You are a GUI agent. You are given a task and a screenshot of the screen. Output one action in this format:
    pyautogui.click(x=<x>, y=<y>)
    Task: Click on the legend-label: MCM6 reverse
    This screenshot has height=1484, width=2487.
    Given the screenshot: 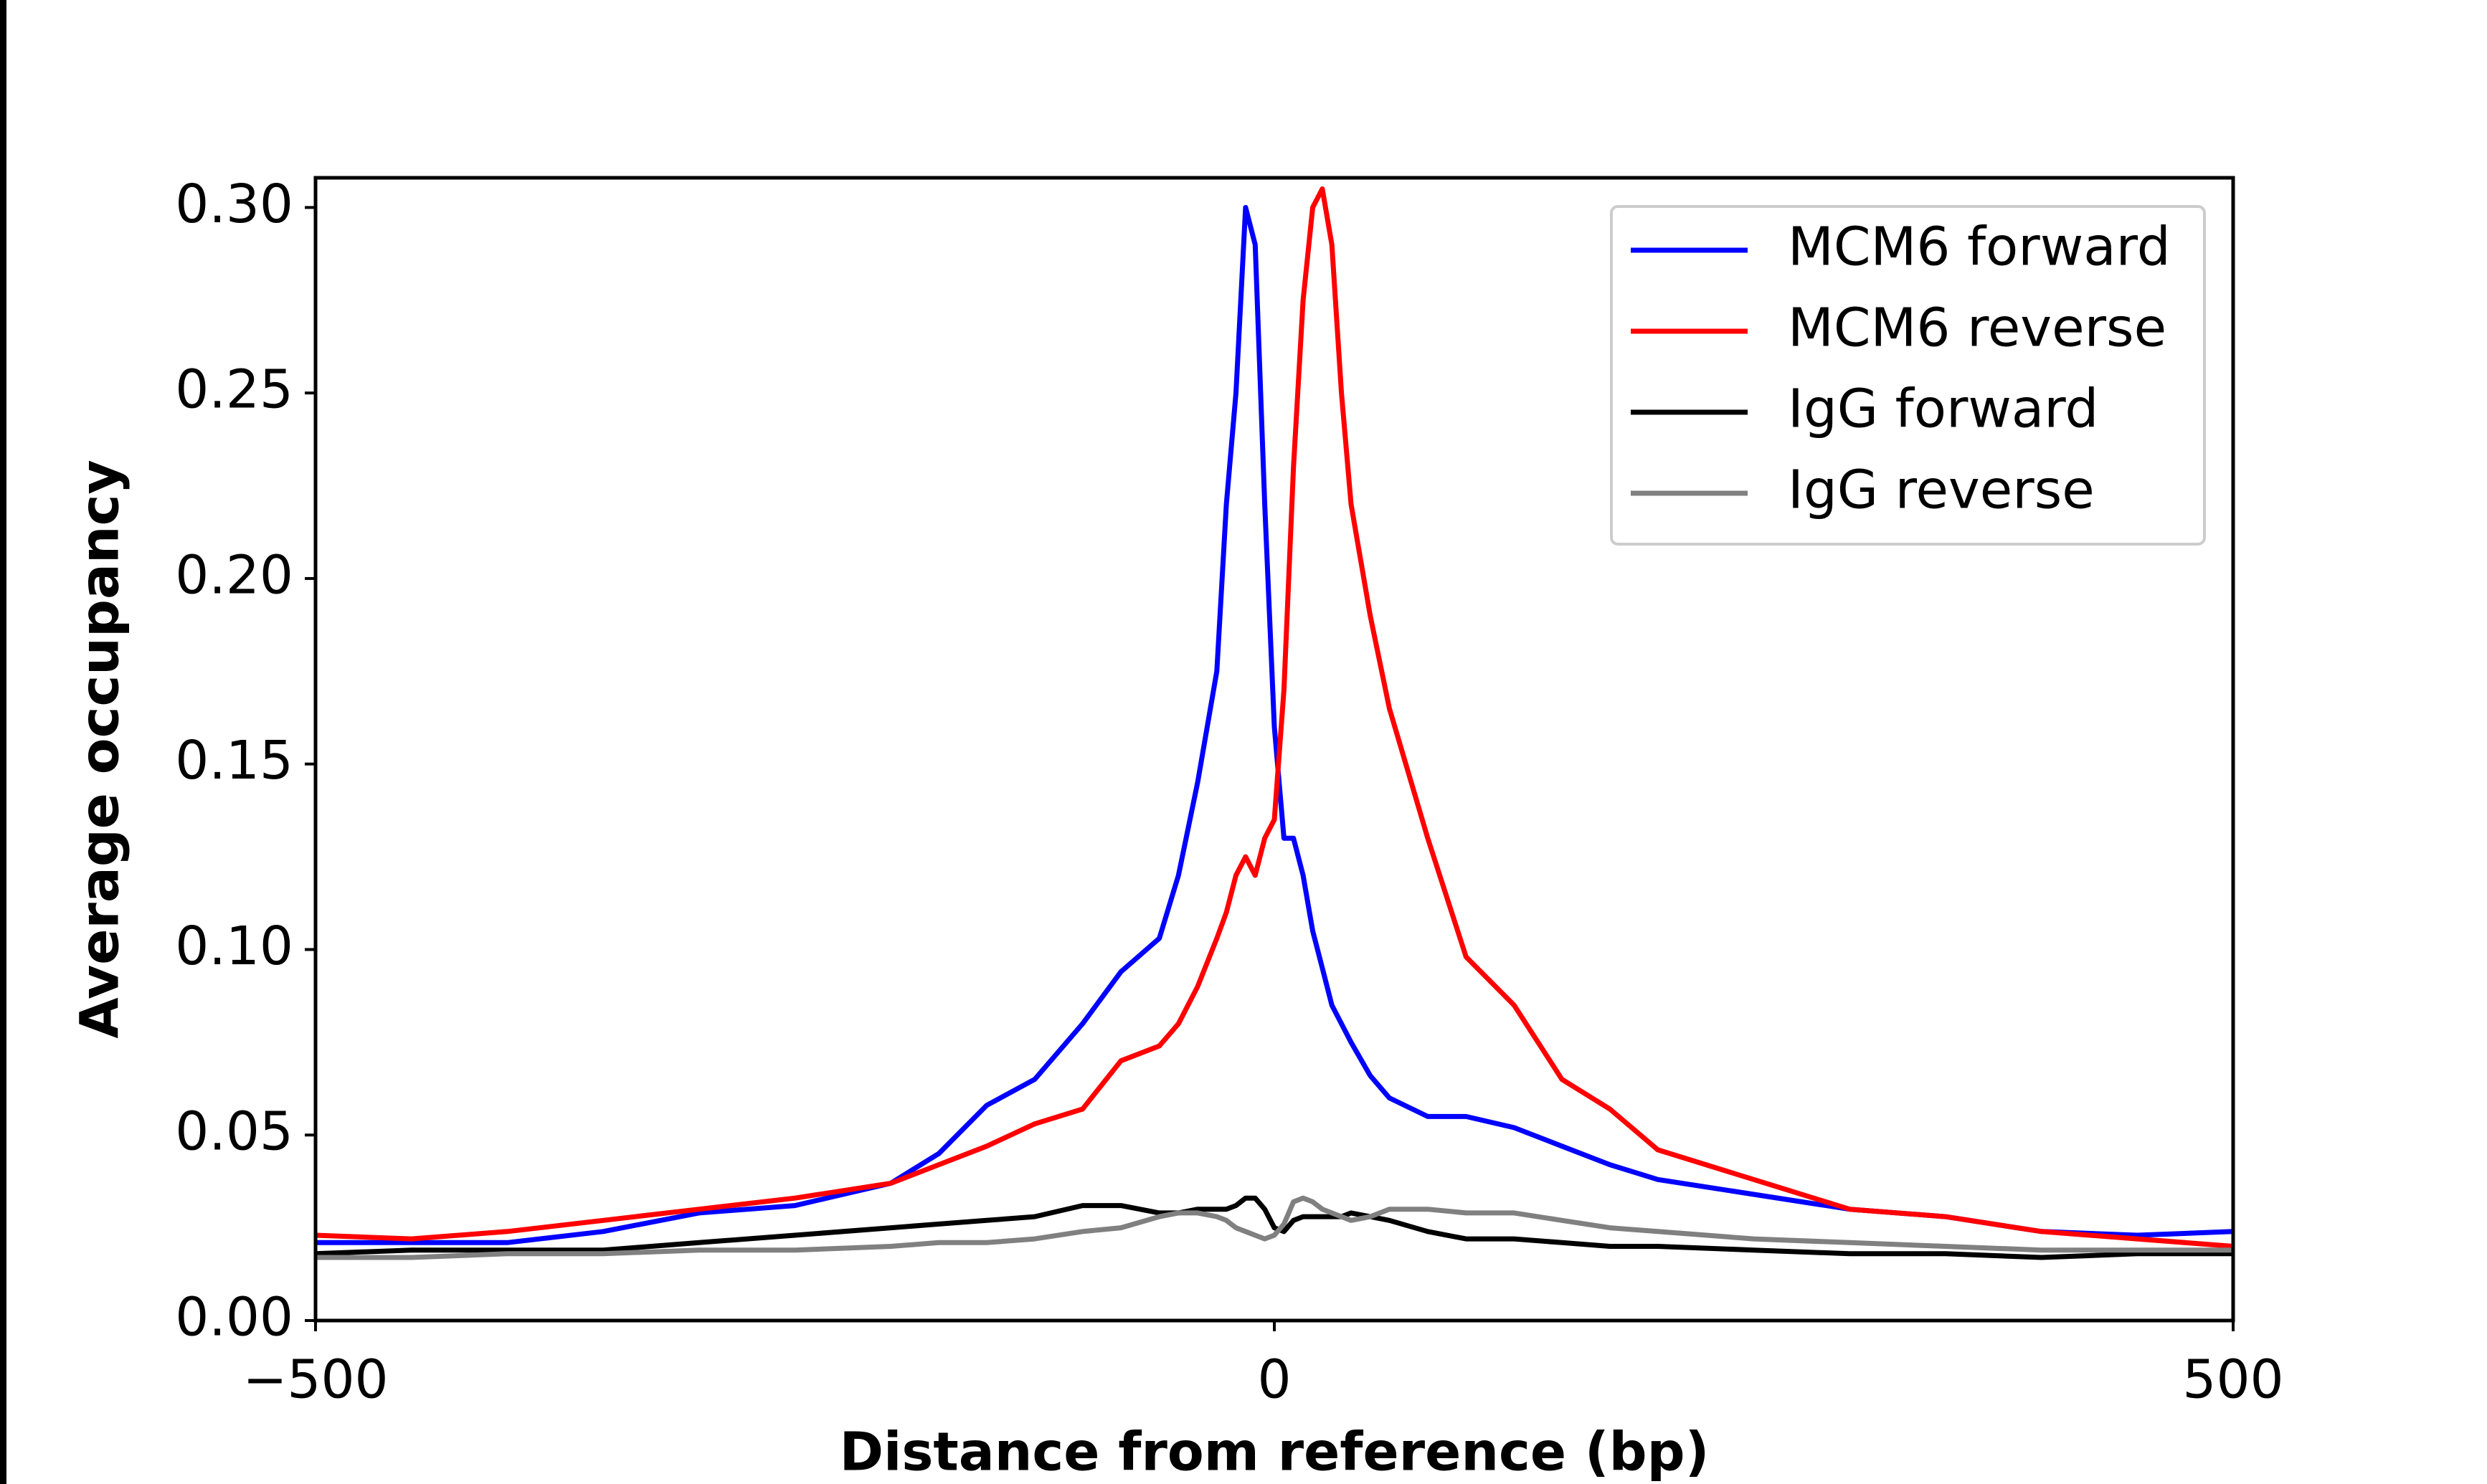 What is the action you would take?
    pyautogui.click(x=1977, y=328)
    